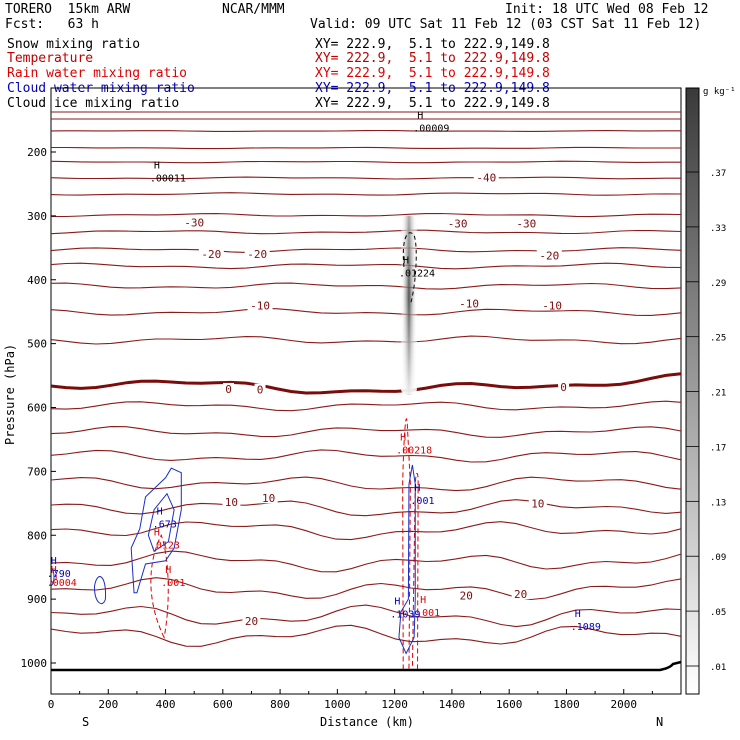  I want to click on y-tick-label: 200, so click(37, 152).